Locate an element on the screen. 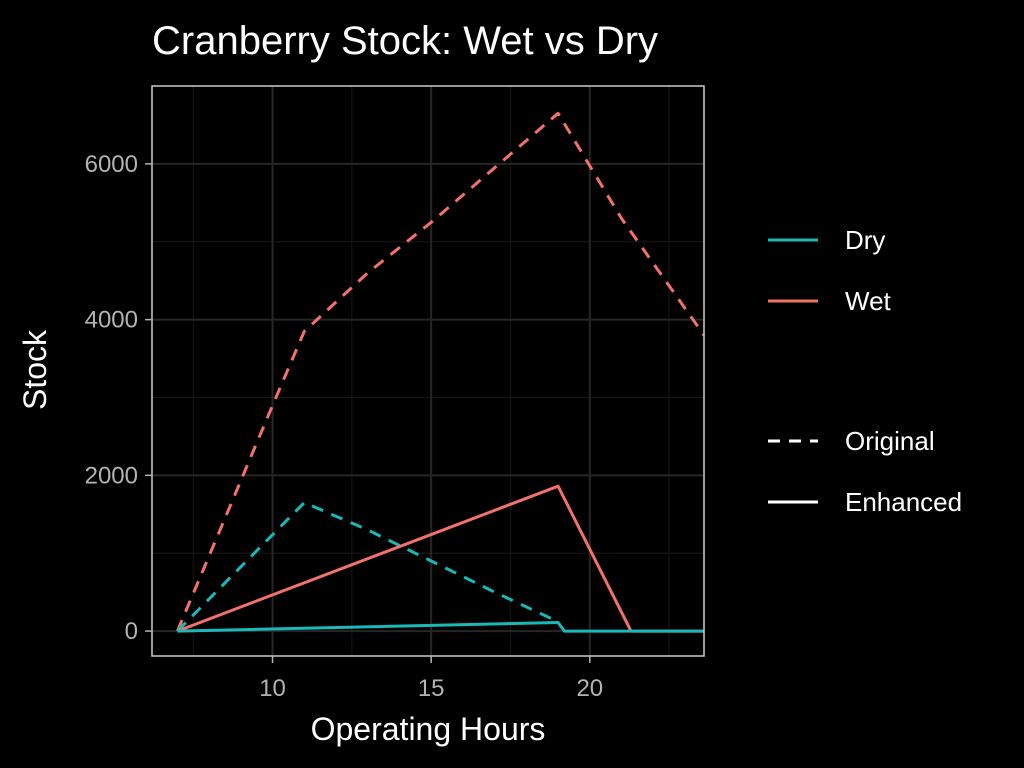 This screenshot has width=1024, height=768. legend-label-dry: Dry is located at coordinates (865, 240).